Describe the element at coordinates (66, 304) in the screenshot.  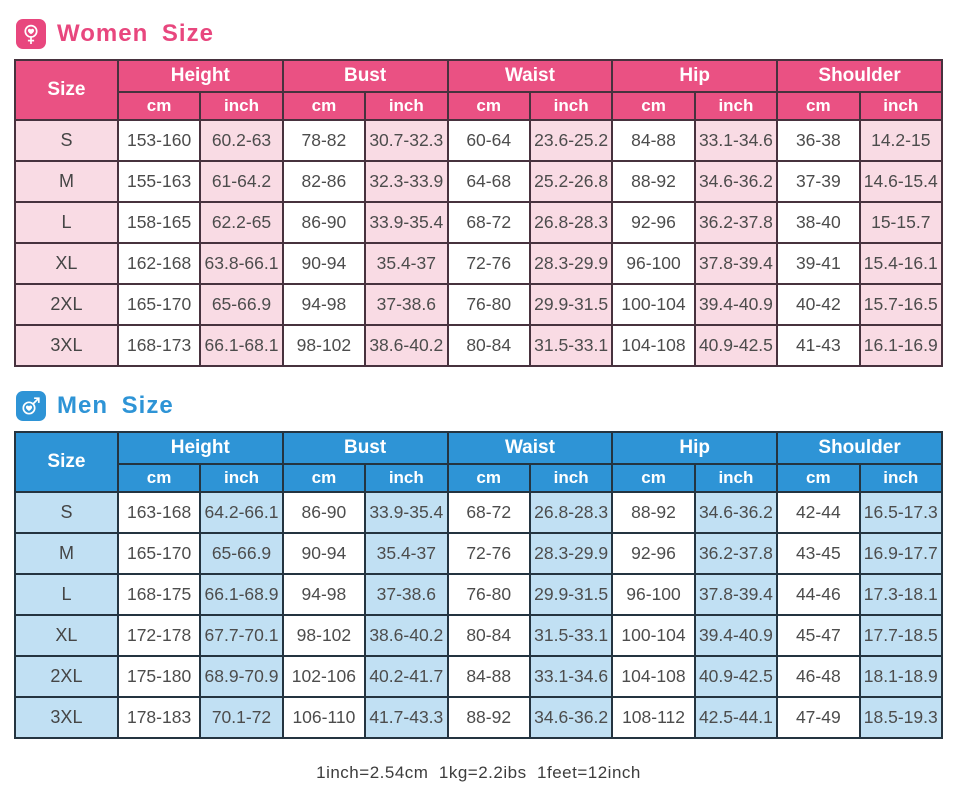
I see `size-cell: 2XL` at that location.